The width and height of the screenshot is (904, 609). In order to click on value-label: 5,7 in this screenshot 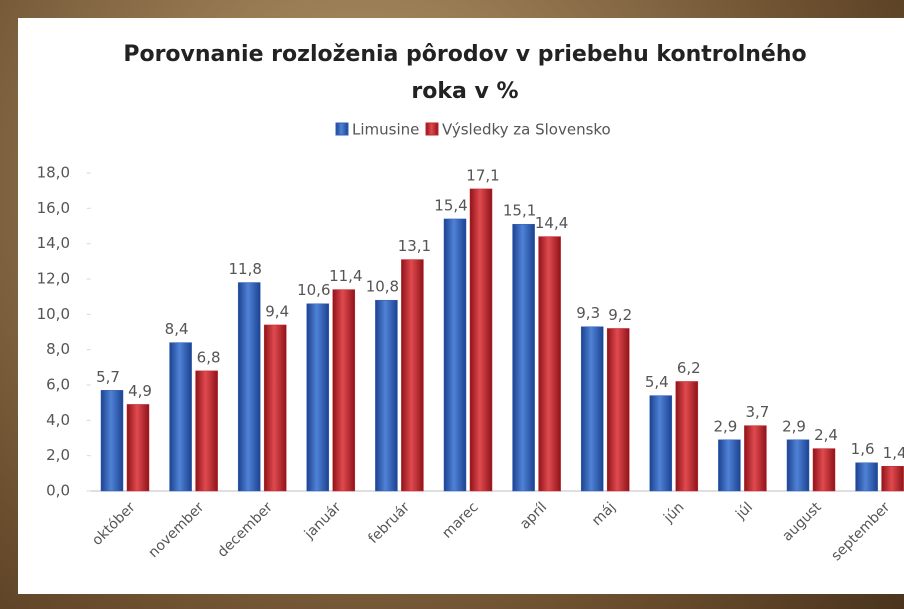, I will do `click(108, 377)`.